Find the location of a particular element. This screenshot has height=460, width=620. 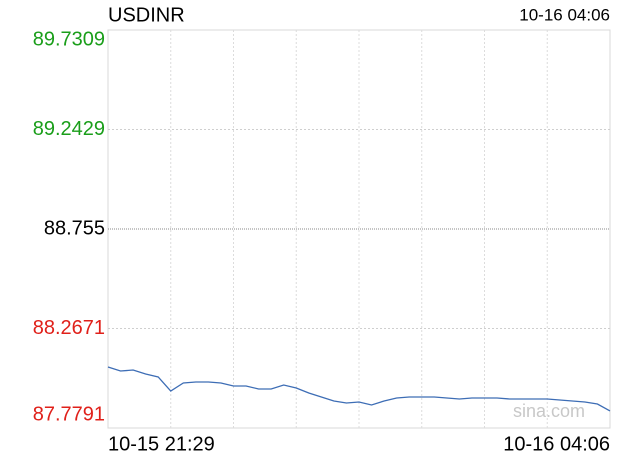

y-tick-label: 87.7791 is located at coordinates (69, 414).